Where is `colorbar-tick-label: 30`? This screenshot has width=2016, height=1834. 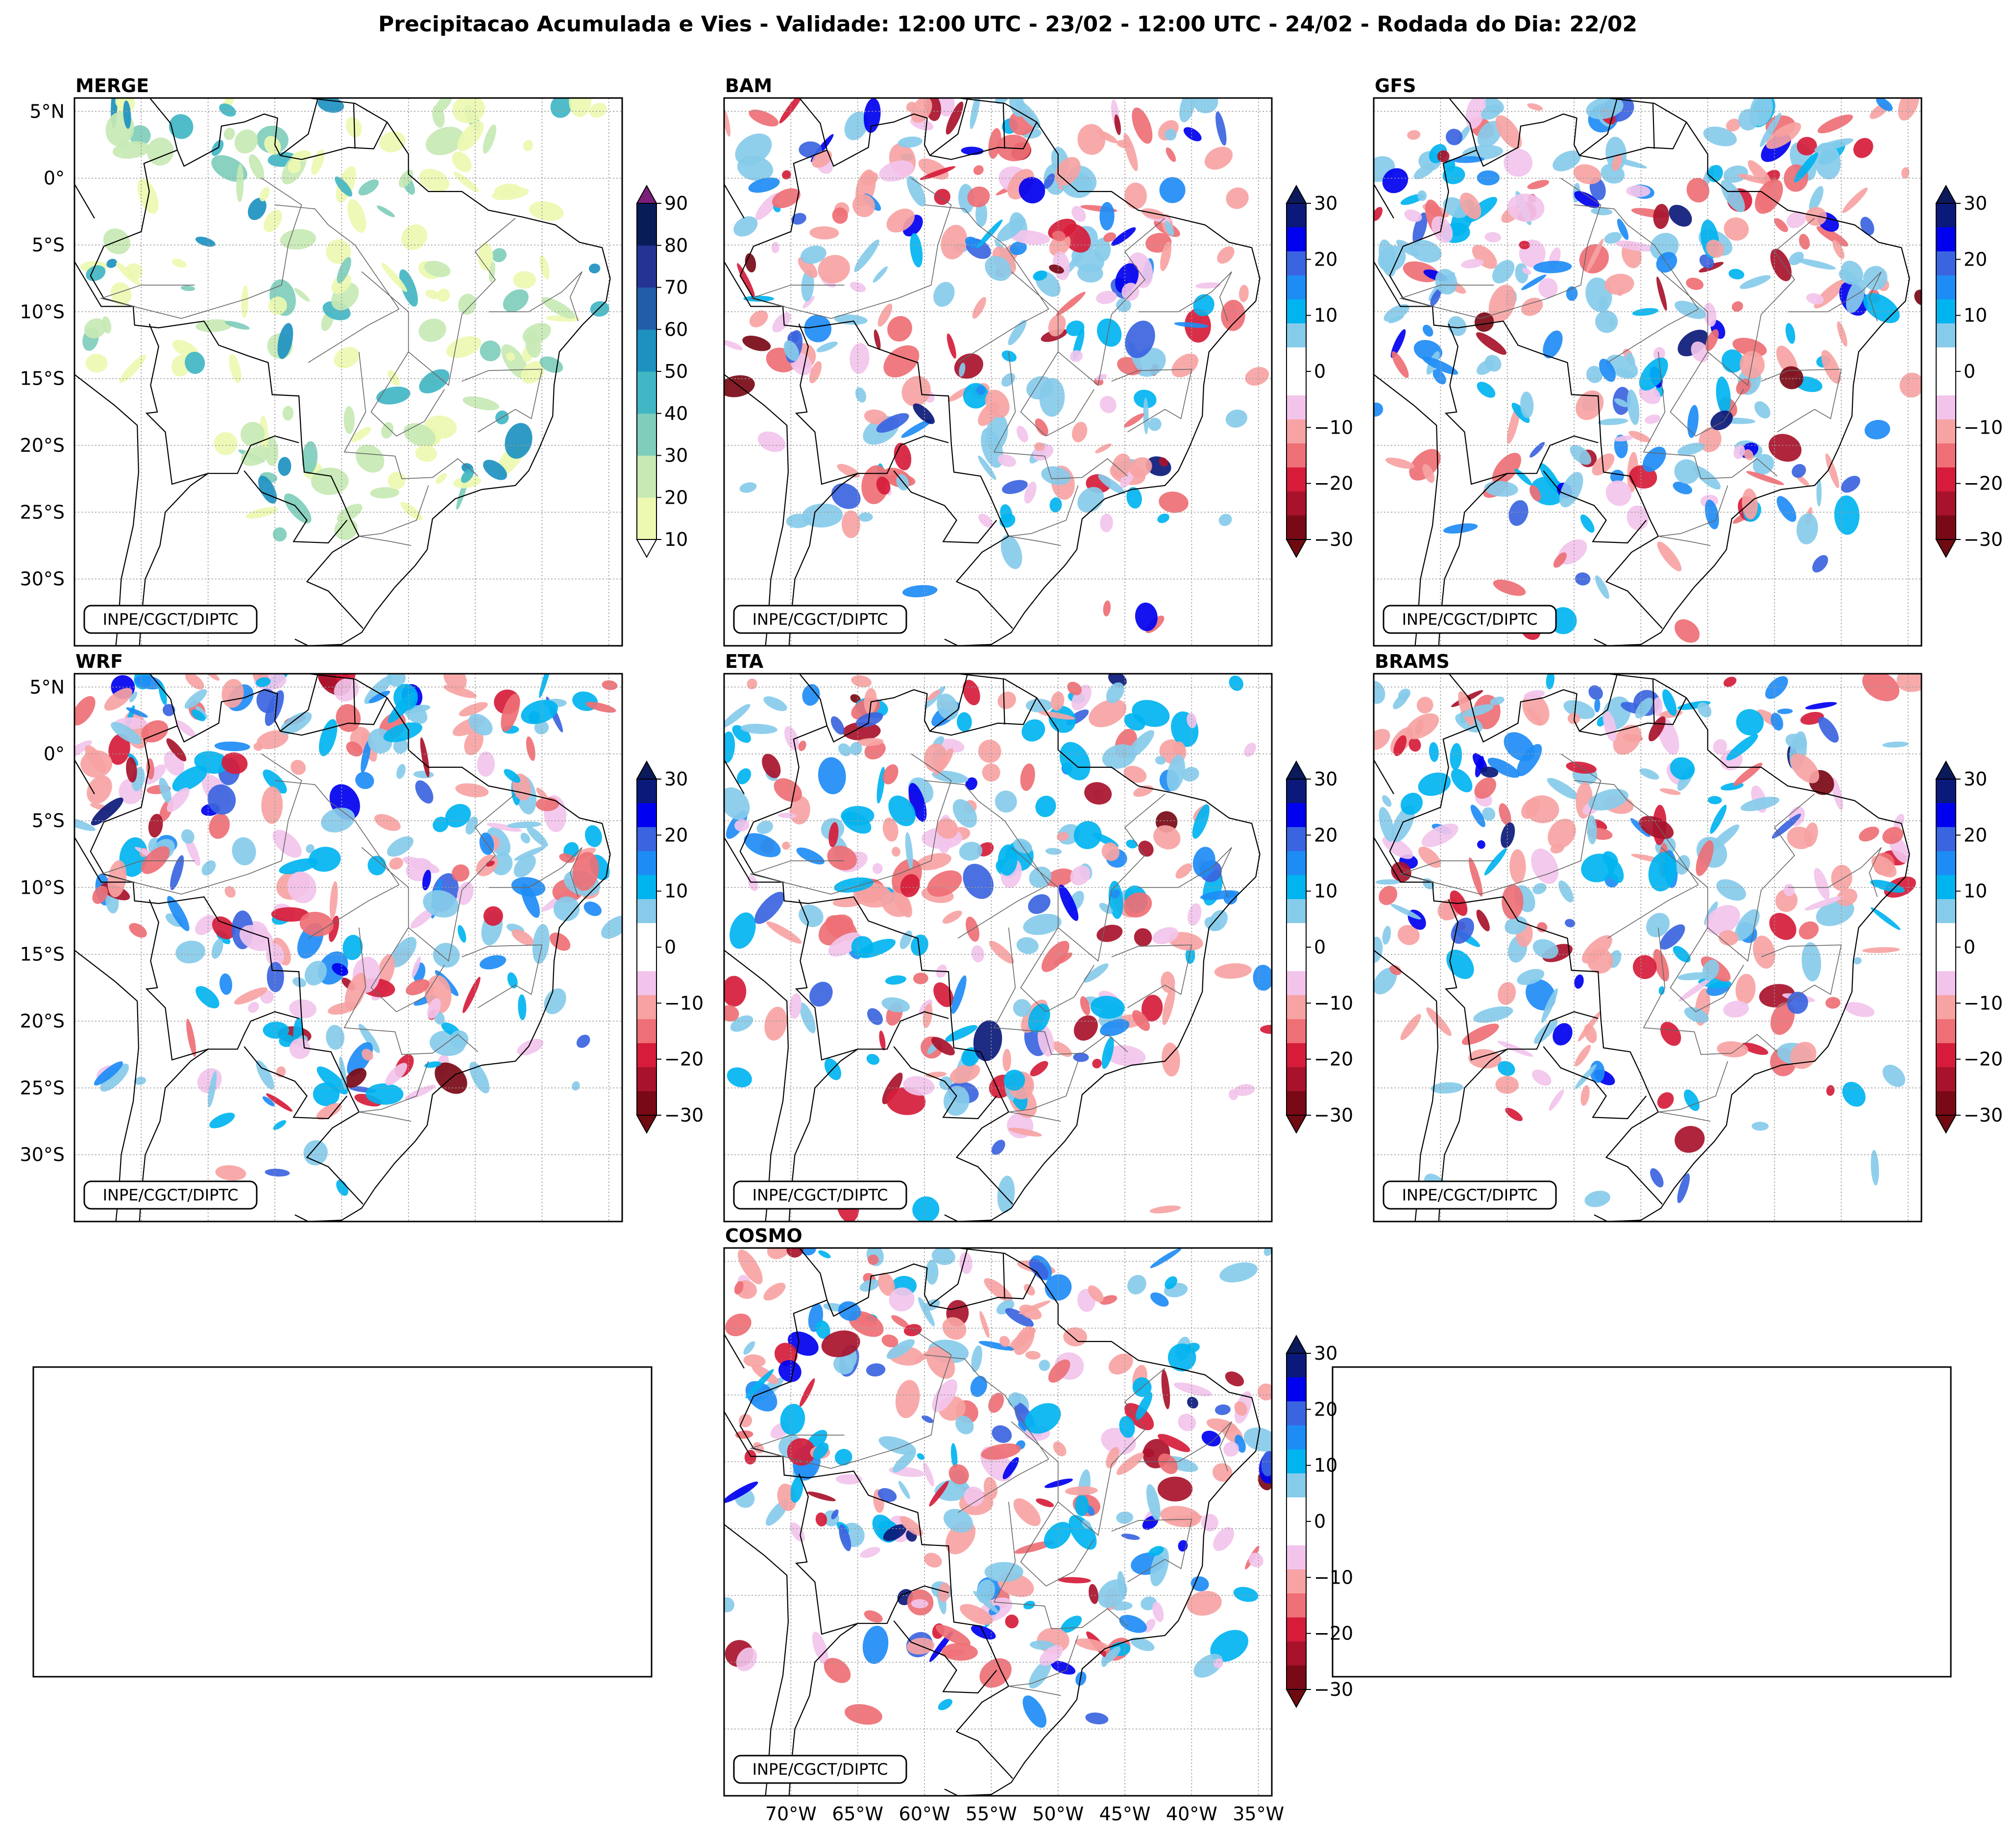 colorbar-tick-label: 30 is located at coordinates (1325, 203).